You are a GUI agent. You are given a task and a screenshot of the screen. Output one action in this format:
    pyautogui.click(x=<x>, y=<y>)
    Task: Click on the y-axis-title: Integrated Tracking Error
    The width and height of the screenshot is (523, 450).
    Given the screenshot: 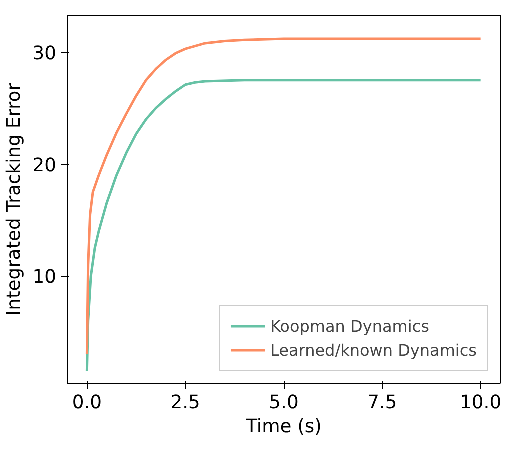 What is the action you would take?
    pyautogui.click(x=14, y=199)
    